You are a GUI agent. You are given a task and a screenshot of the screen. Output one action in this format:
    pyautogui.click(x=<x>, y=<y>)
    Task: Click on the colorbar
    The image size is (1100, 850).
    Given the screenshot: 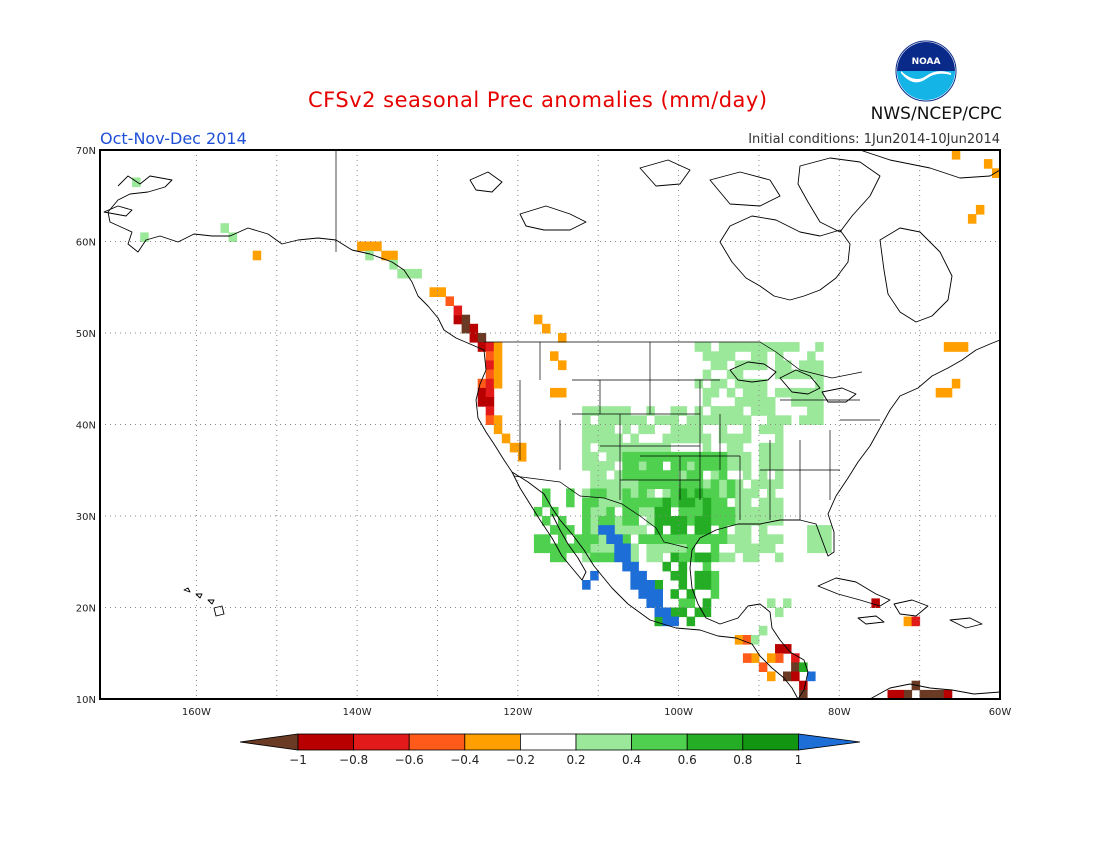 What is the action you would take?
    pyautogui.click(x=550, y=742)
    